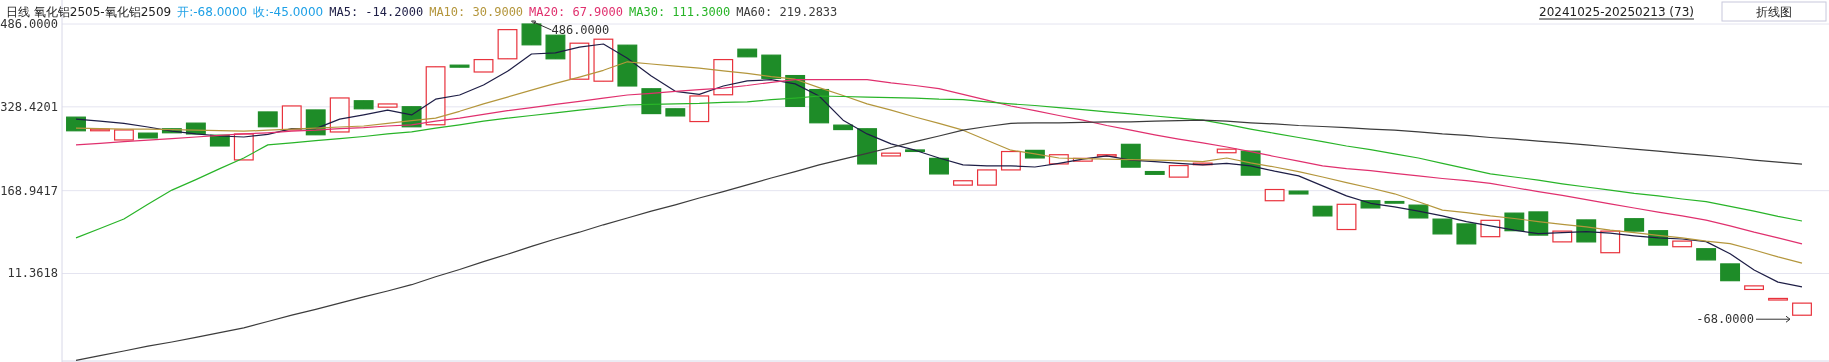 This screenshot has width=1829, height=362. Describe the element at coordinates (787, 12) in the screenshot. I see `text: MA60: 219.2833` at that location.